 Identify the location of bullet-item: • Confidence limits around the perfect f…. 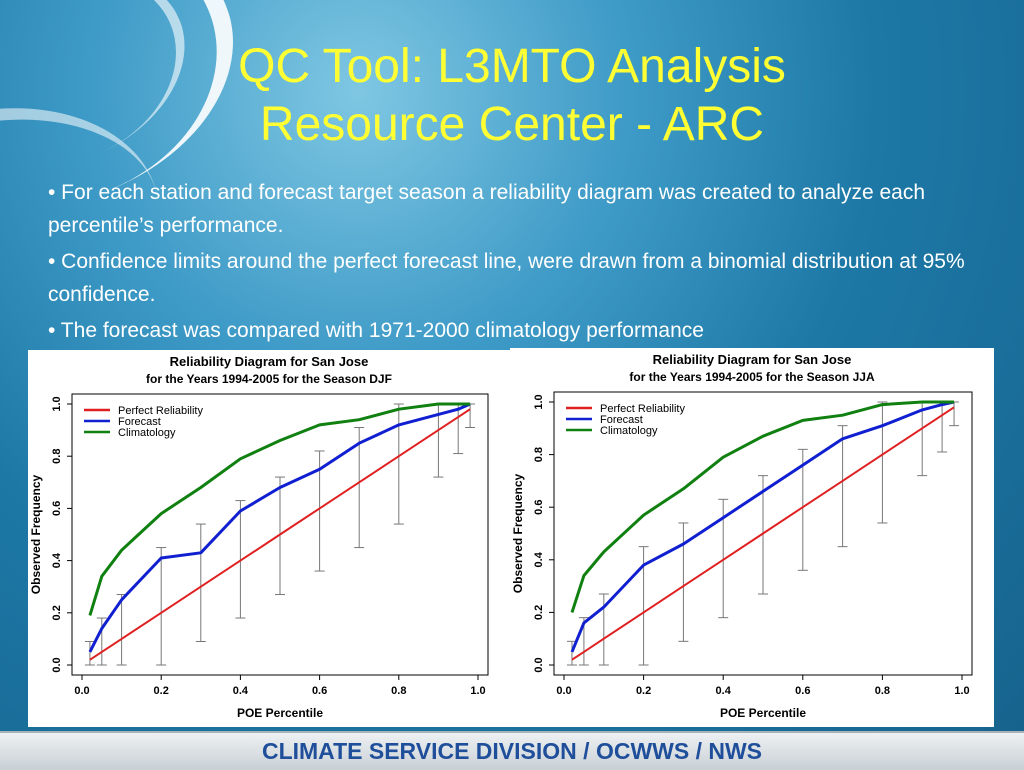
(506, 278).